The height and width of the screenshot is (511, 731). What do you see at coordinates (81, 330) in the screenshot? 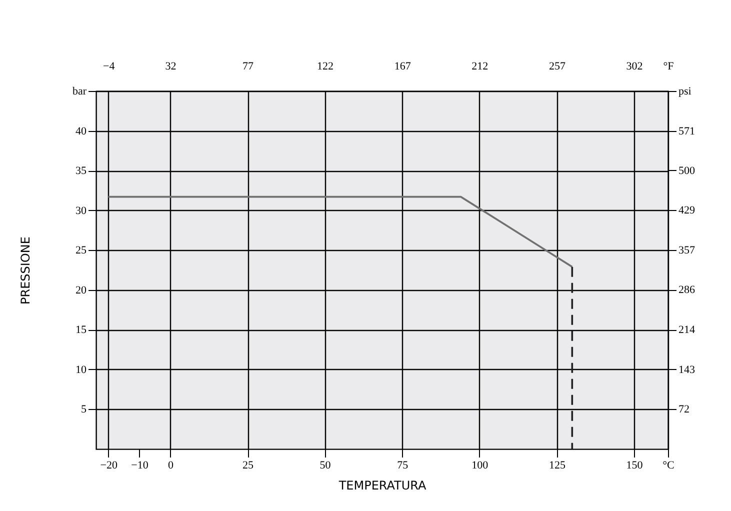
I see `y-tick-label: 15` at bounding box center [81, 330].